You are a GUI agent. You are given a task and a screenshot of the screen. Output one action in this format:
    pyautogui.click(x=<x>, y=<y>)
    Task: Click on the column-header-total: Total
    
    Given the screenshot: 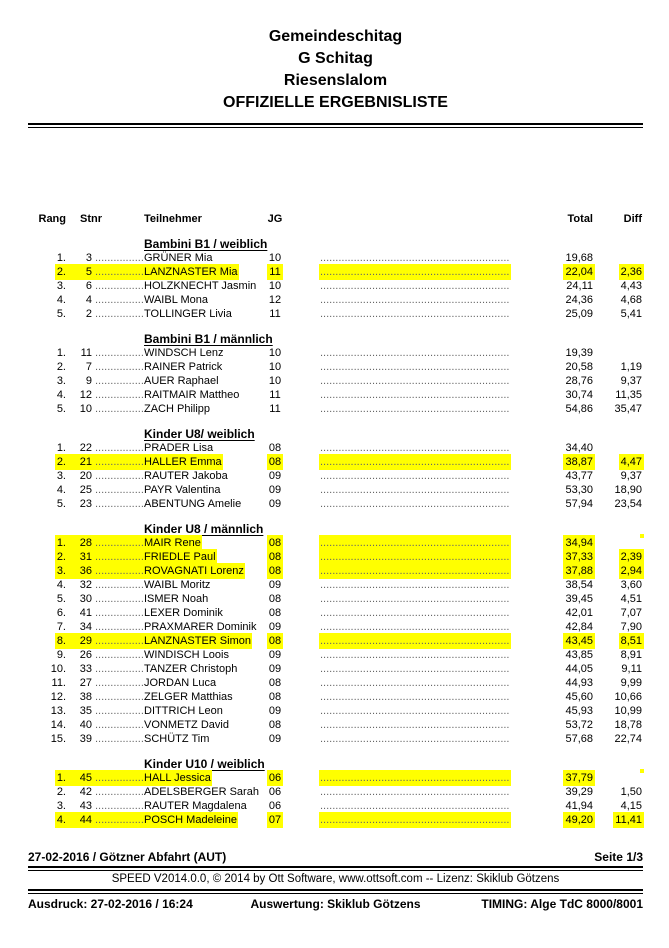 What is the action you would take?
    pyautogui.click(x=580, y=219)
    